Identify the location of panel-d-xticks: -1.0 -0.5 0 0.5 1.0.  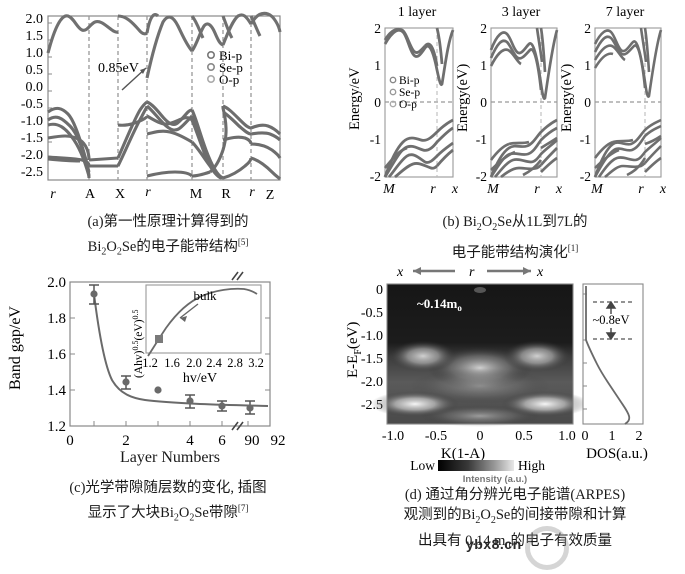
(479, 436).